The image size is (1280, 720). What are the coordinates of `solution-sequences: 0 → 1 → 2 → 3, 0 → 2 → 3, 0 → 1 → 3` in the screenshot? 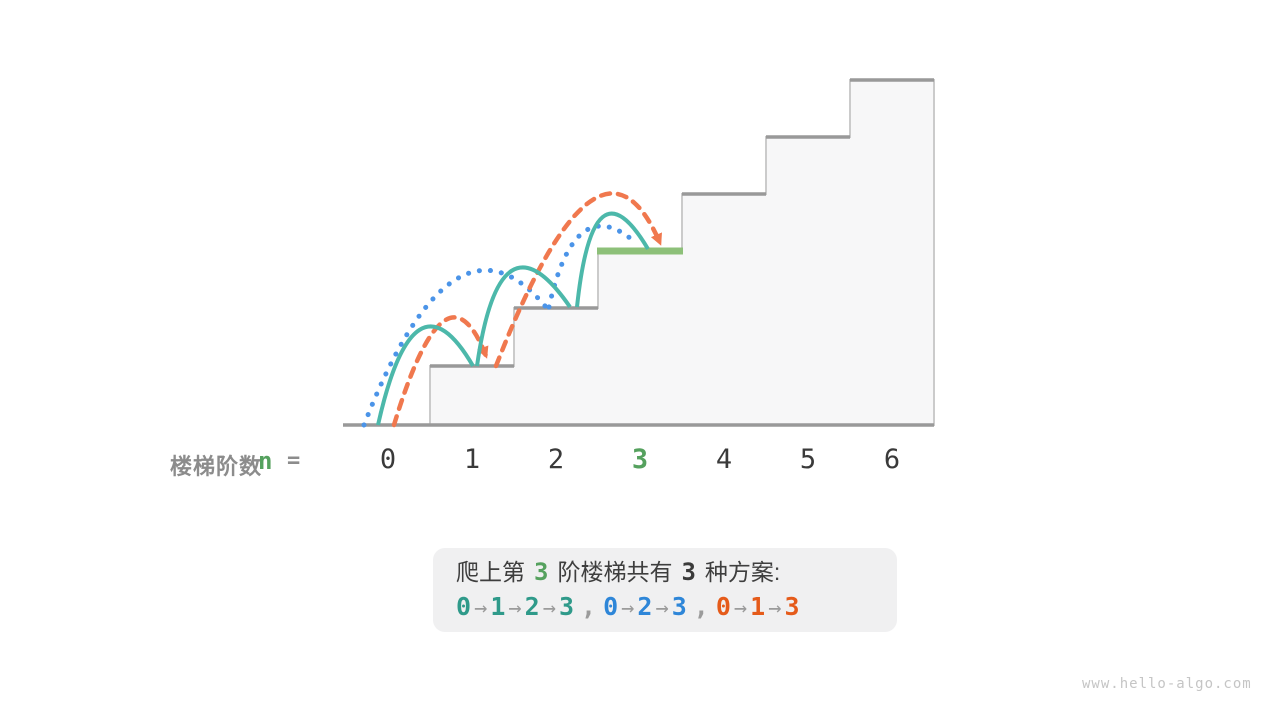 It's located at (676, 608).